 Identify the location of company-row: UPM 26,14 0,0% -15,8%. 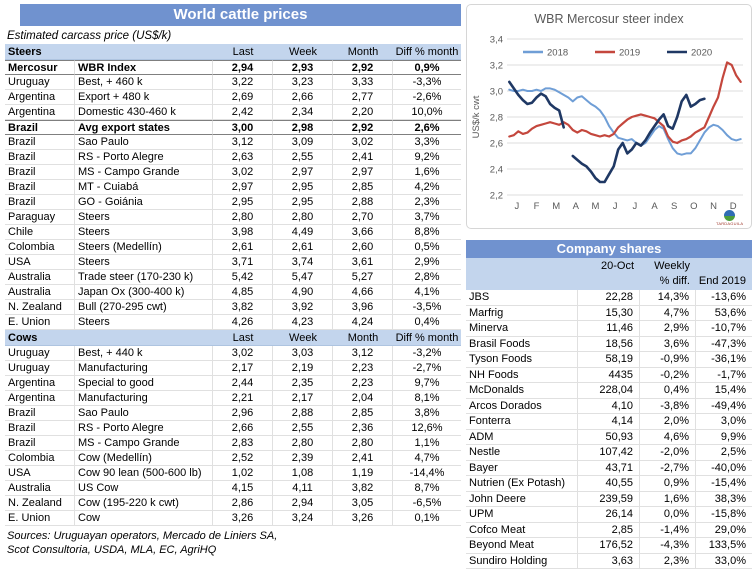
(609, 515).